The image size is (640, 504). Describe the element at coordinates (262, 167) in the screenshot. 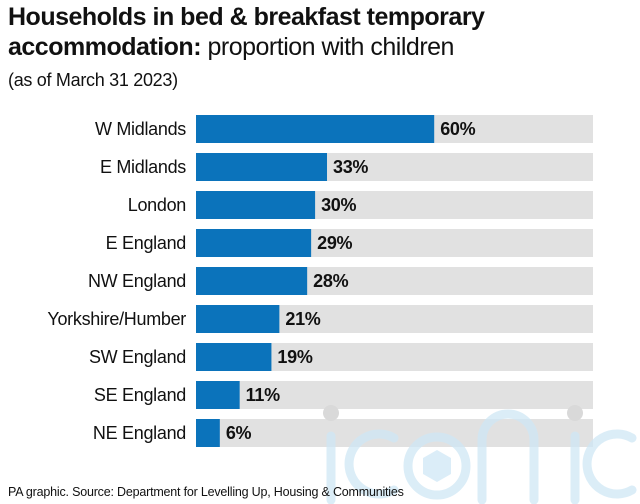

I see `bar-e-midlands` at that location.